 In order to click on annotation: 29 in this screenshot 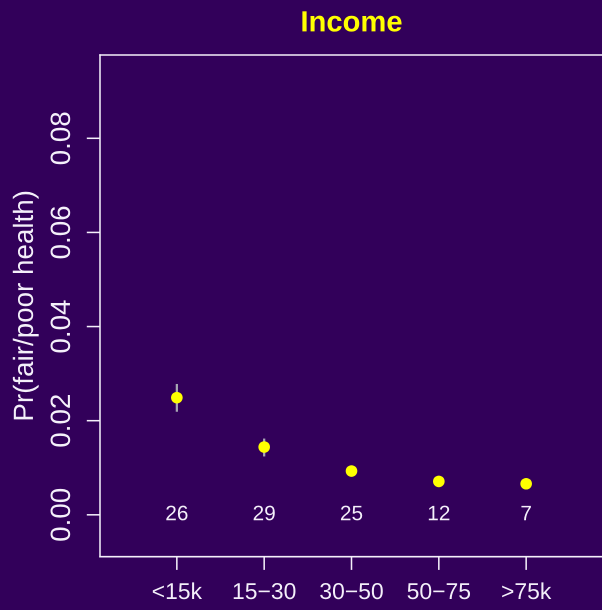, I will do `click(264, 513)`.